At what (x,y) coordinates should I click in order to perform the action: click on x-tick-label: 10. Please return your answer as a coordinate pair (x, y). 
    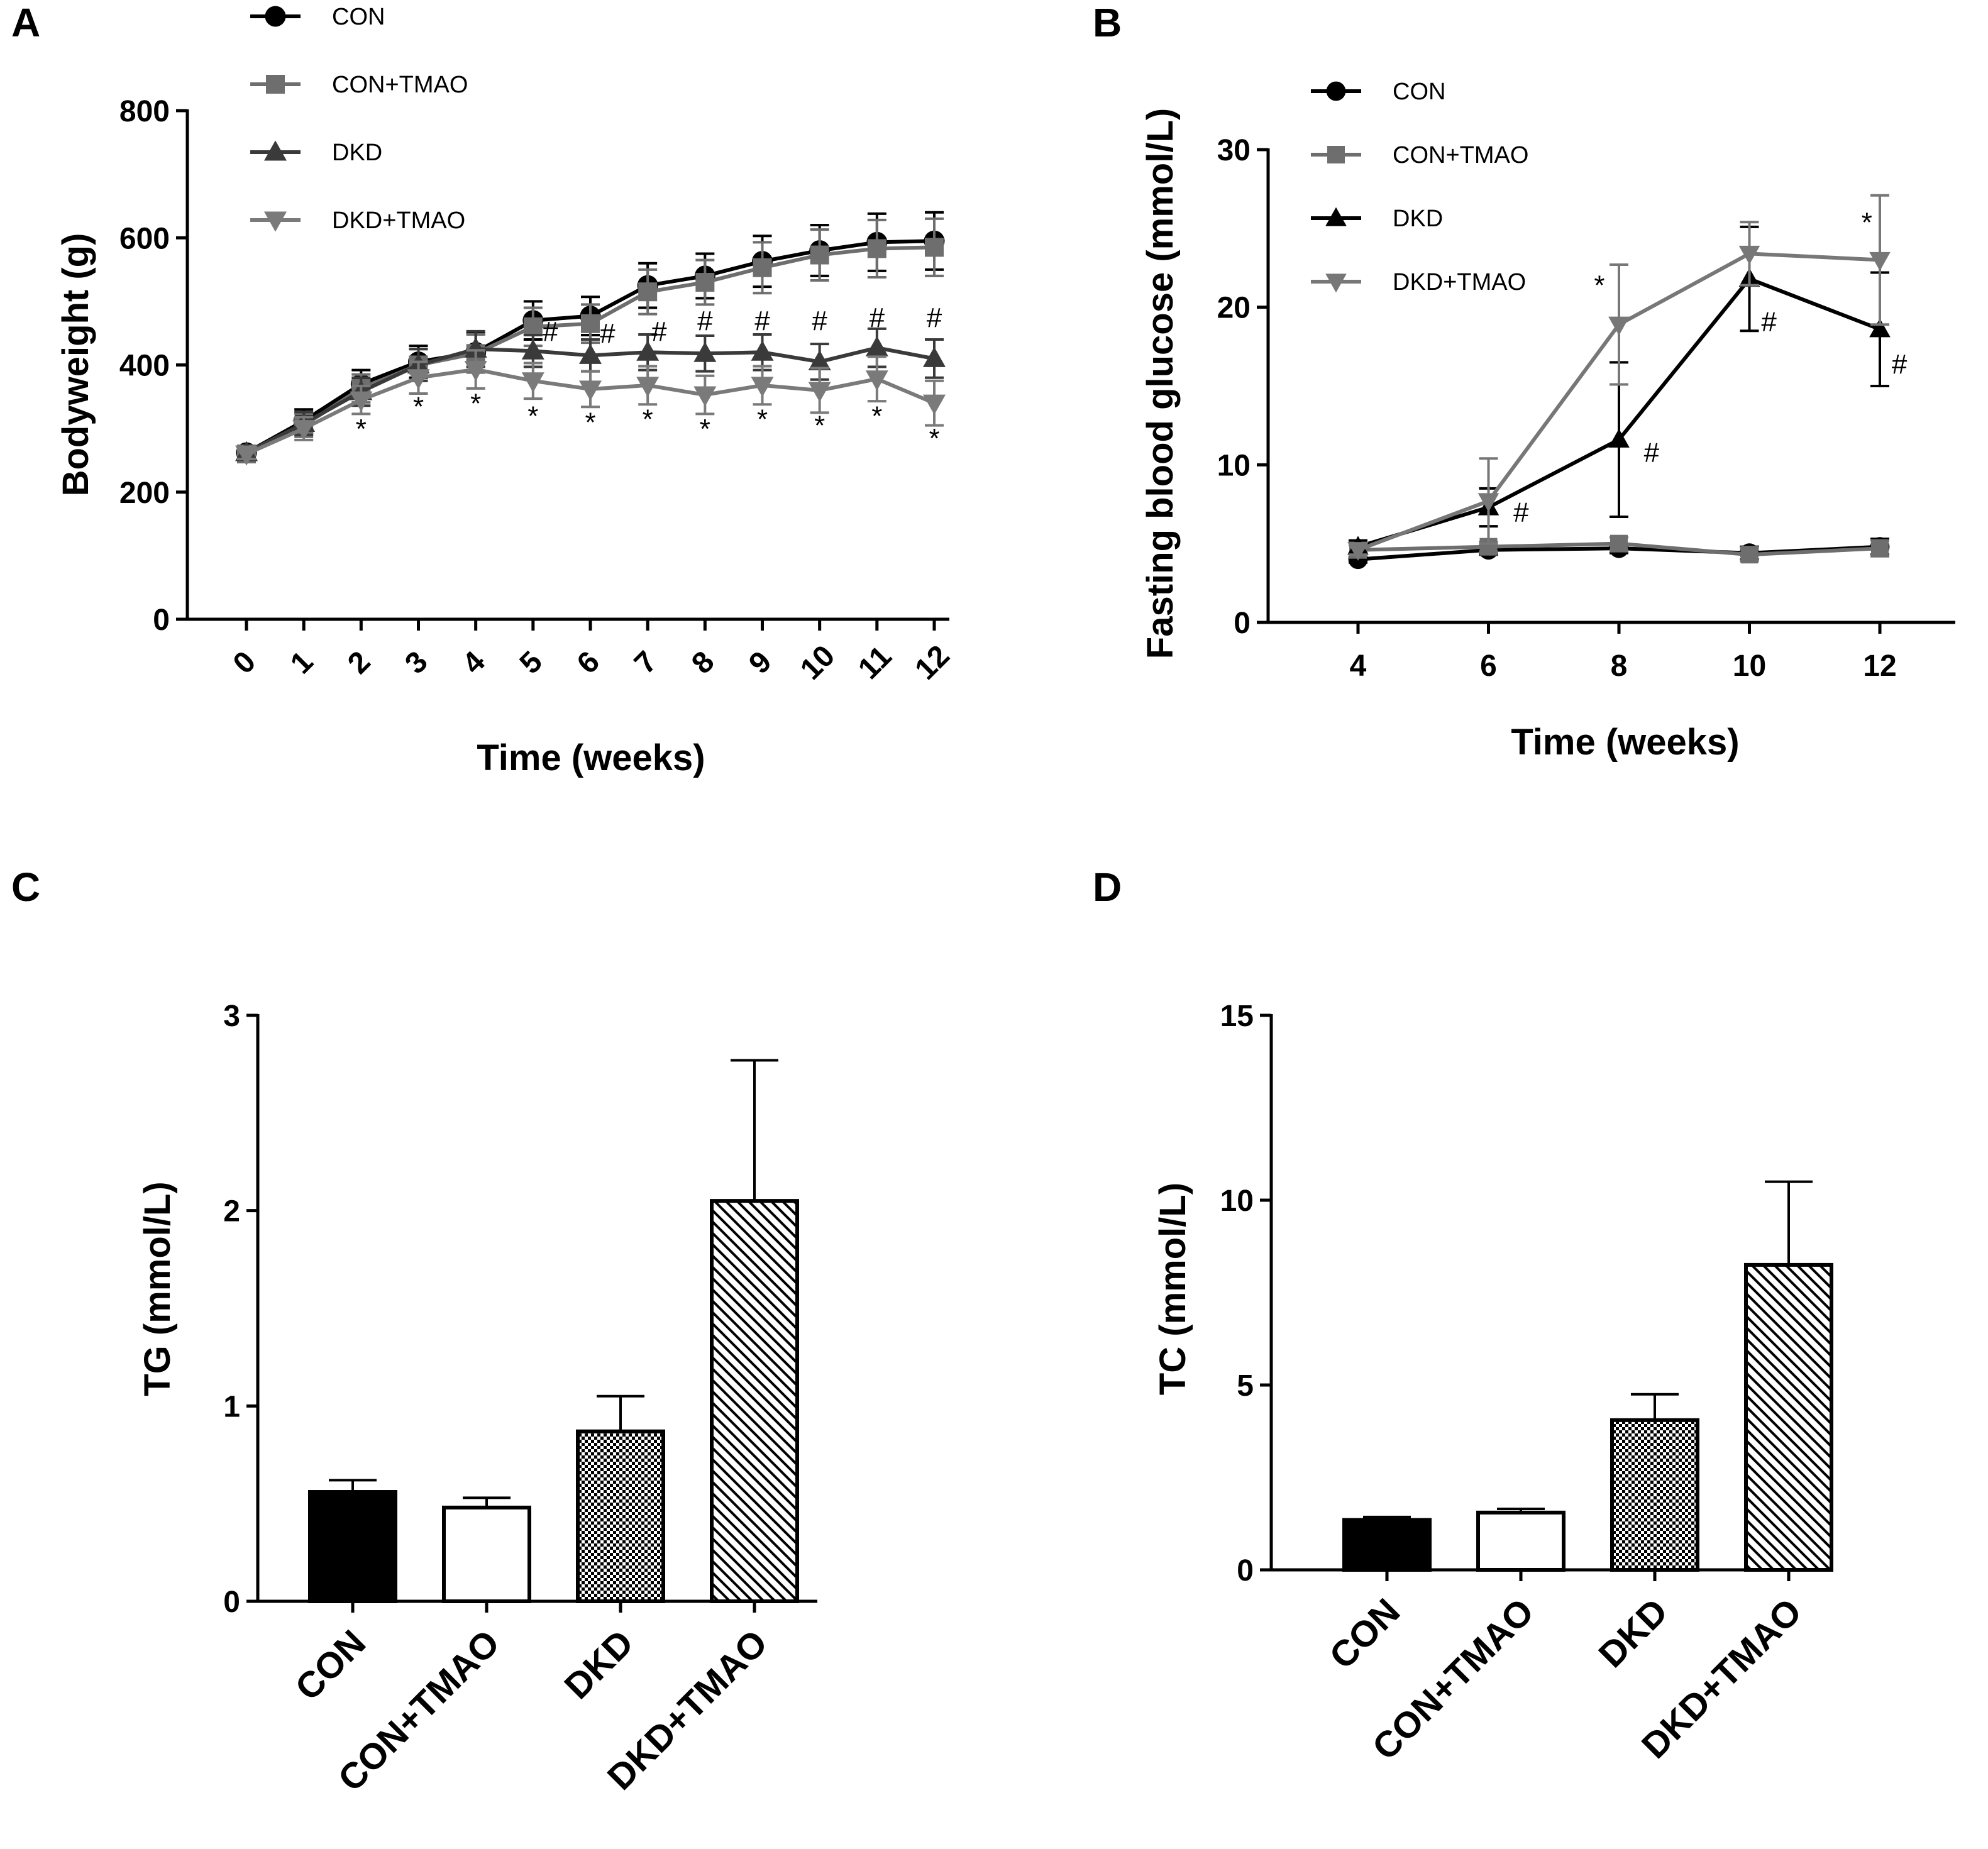
    Looking at the image, I should click on (817, 663).